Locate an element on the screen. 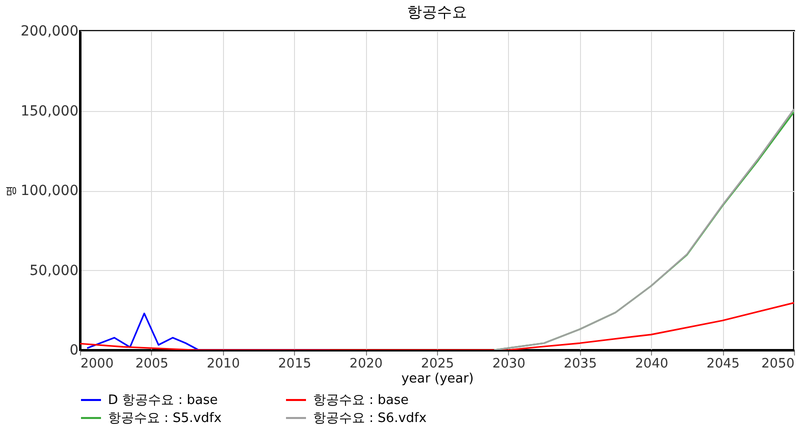 The width and height of the screenshot is (808, 435). y-tick-label: 100,000 is located at coordinates (49, 191).